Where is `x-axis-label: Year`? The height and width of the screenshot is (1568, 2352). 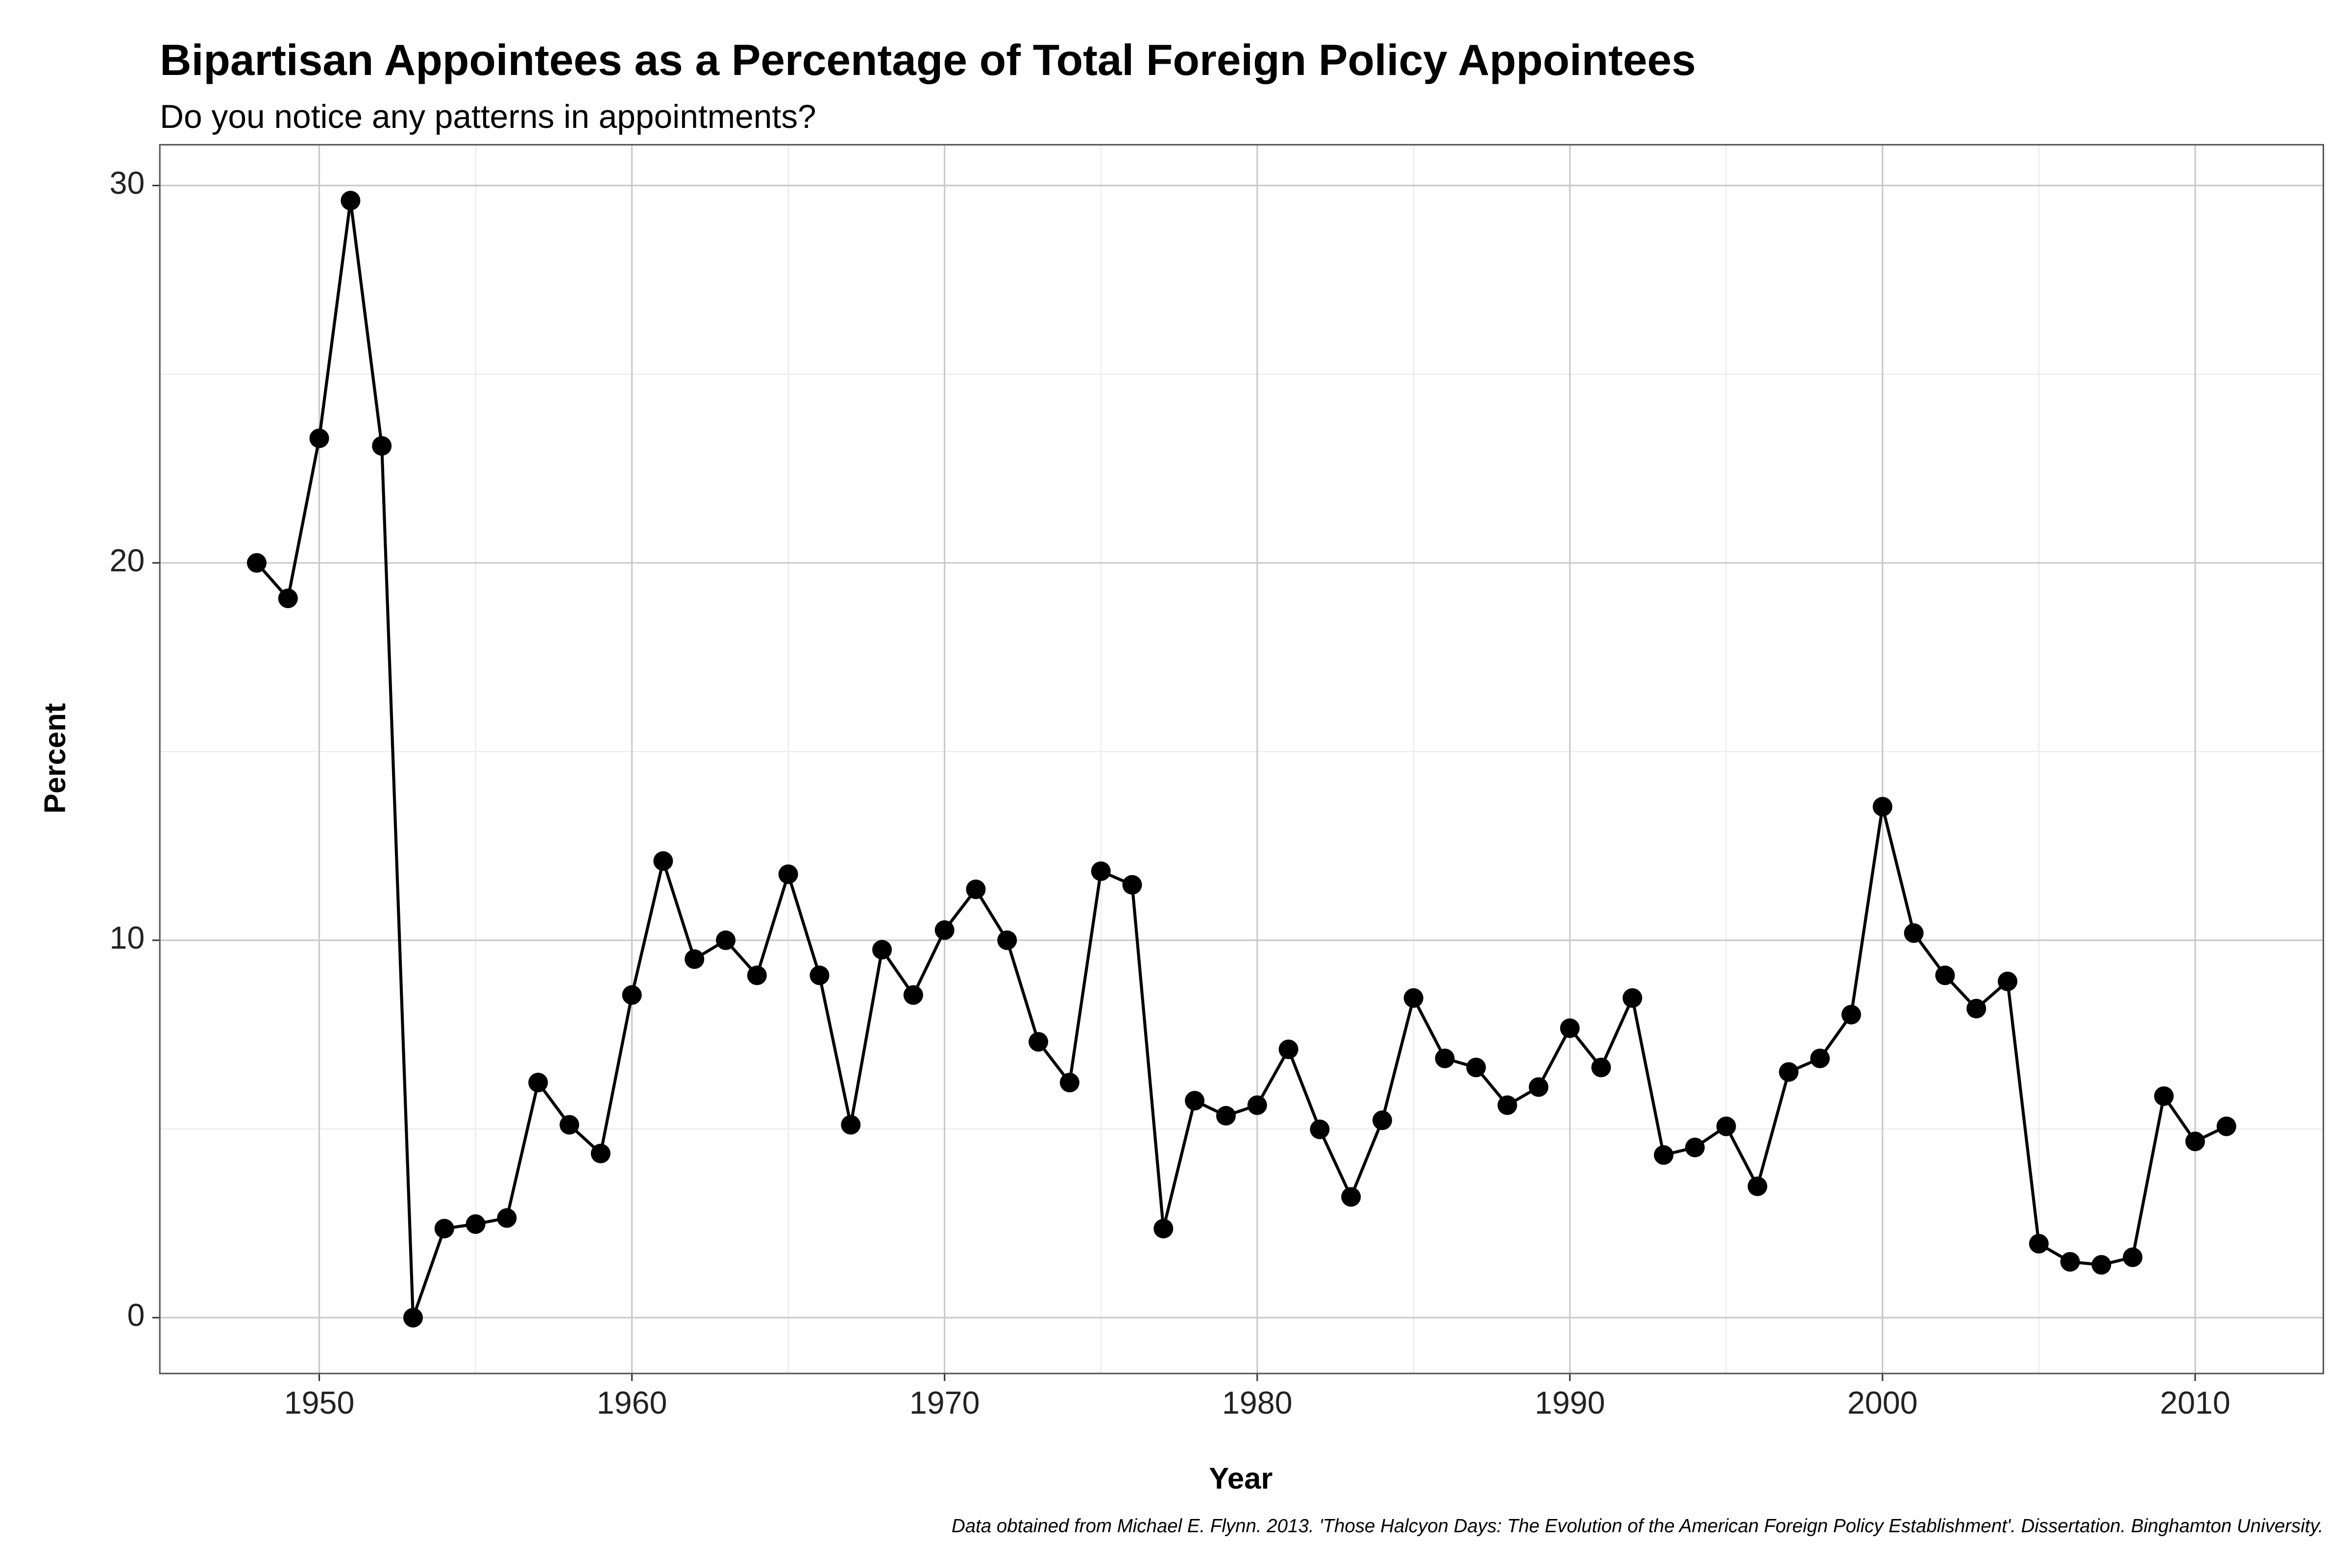 x-axis-label: Year is located at coordinates (1241, 1478).